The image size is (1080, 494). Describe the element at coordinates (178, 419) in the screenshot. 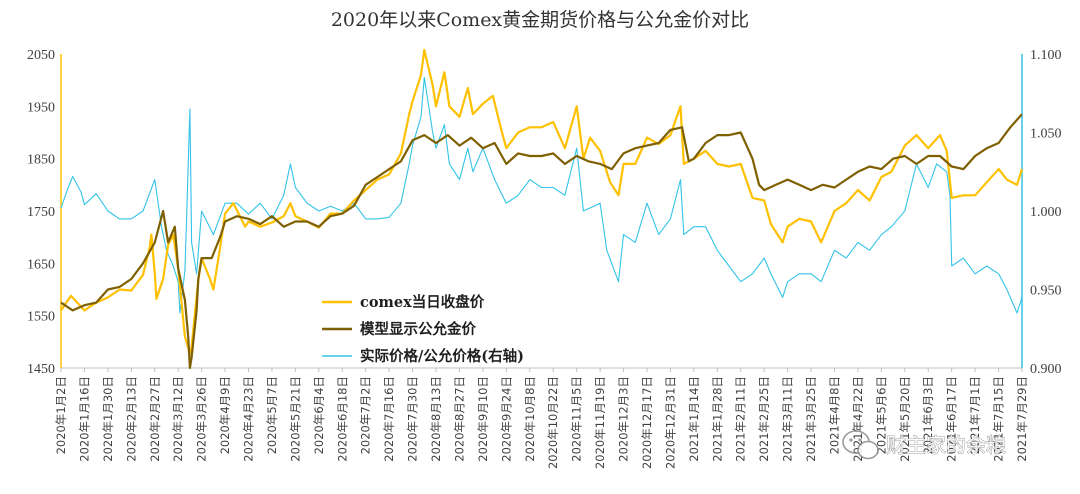

I see `x-tick-label: 2020年3月12日` at that location.